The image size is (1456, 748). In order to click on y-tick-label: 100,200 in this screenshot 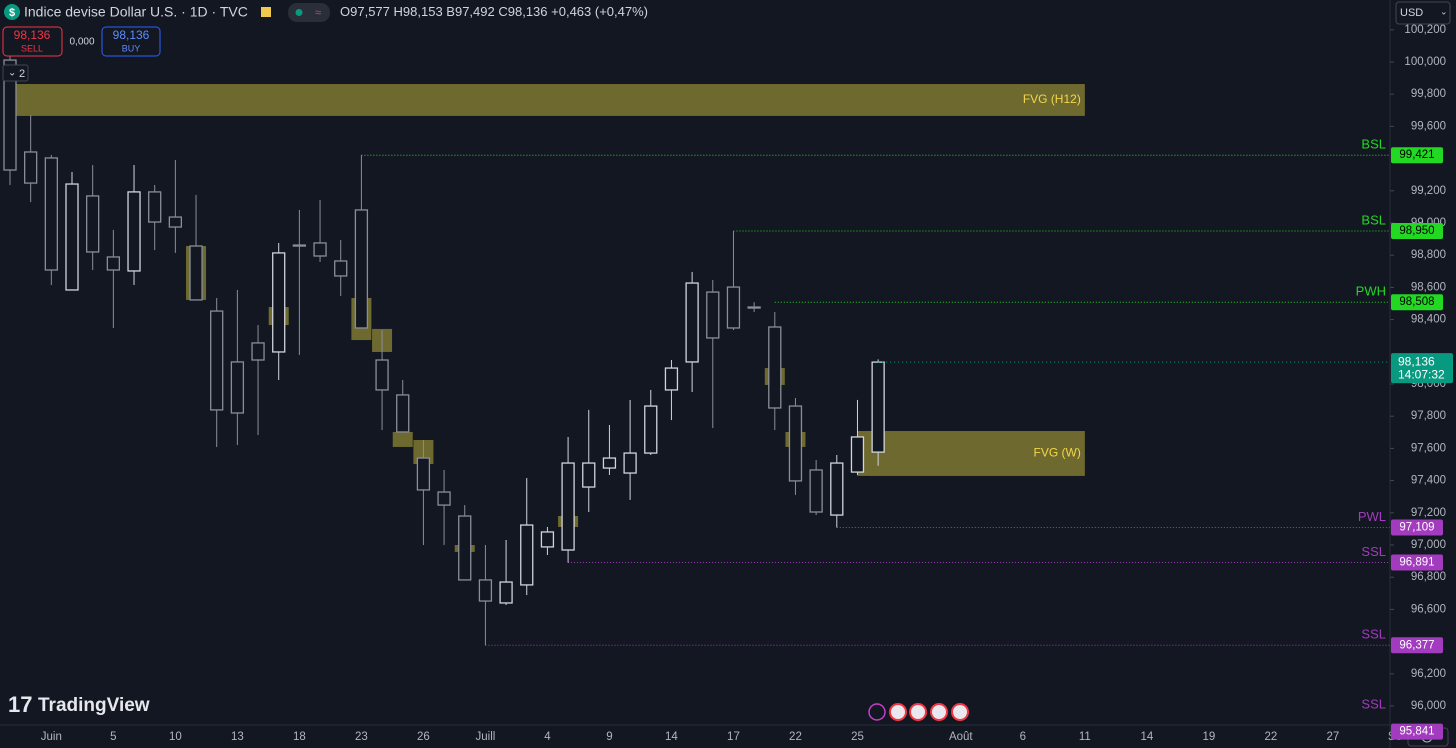, I will do `click(1425, 30)`.